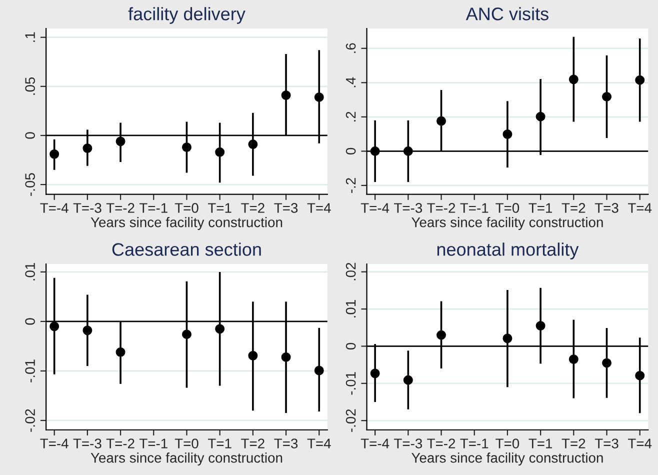 Image resolution: width=658 pixels, height=475 pixels. What do you see at coordinates (30, 86) in the screenshot?
I see `y-tick-label: .05` at bounding box center [30, 86].